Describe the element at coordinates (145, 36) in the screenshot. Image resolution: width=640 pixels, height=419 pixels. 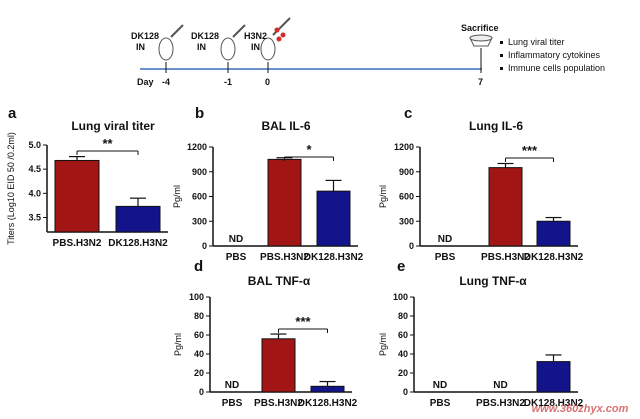
I see `timeline-agent-1: DK128` at that location.